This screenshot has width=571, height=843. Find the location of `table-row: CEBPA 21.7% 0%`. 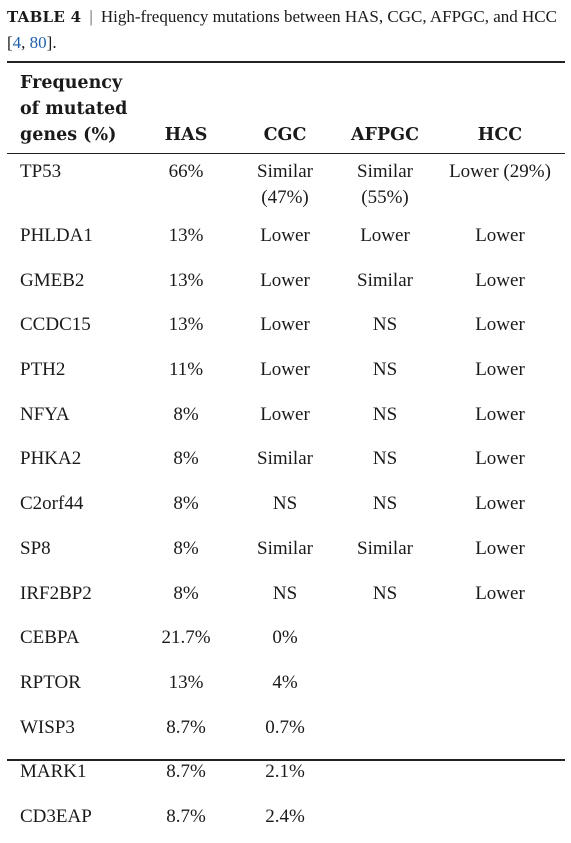

table-row: CEBPA 21.7% 0% is located at coordinates (286, 641).